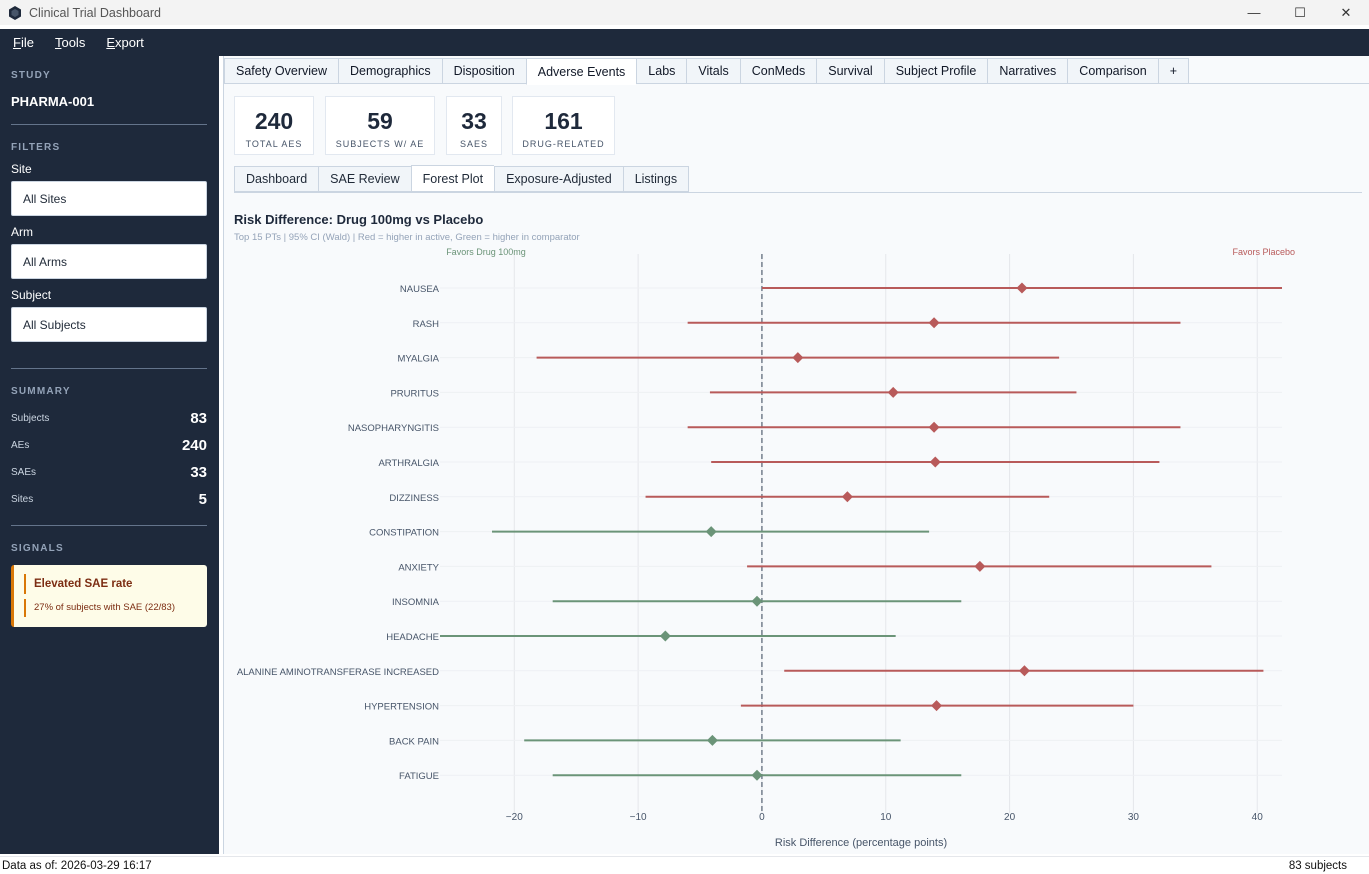 The width and height of the screenshot is (1369, 874). I want to click on y-tick-label: DIZZINESS, so click(414, 498).